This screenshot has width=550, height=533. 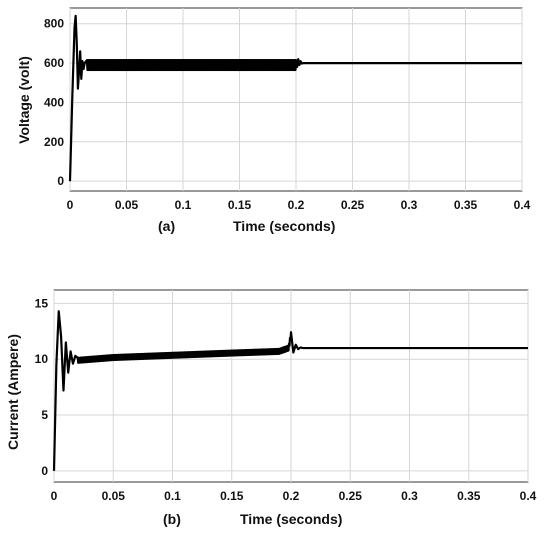 What do you see at coordinates (42, 303) in the screenshot?
I see `ytick-label: 15` at bounding box center [42, 303].